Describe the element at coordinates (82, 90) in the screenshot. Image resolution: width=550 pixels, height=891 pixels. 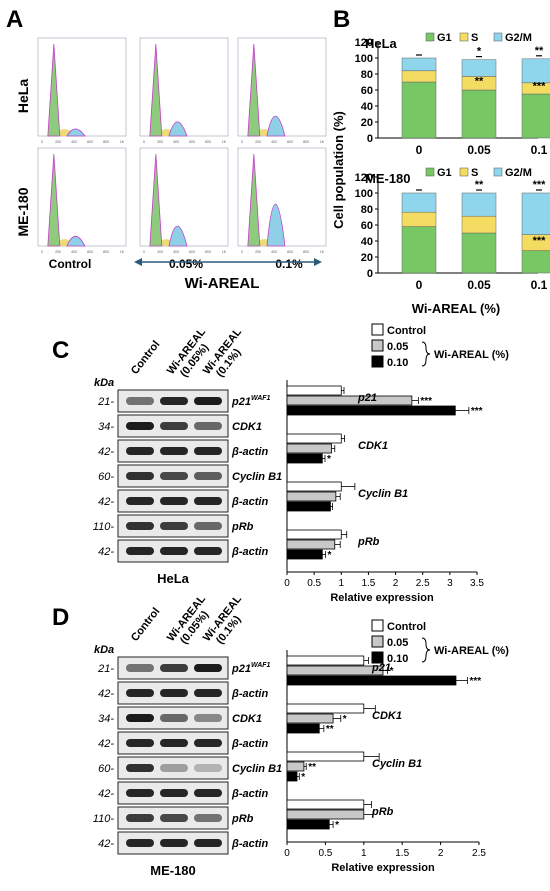
I see `histogram-hela-0: 0 200 400 600 800 1K` at that location.